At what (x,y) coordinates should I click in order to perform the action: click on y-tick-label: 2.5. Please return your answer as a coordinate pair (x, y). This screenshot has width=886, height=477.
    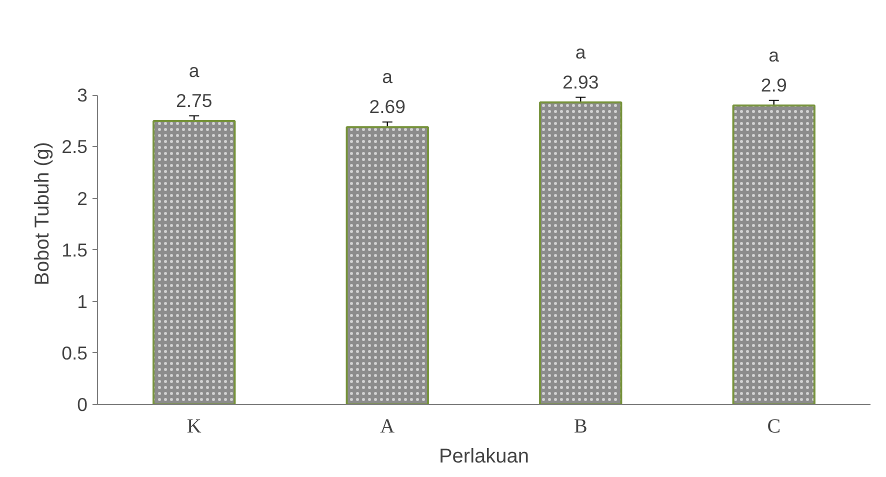
    Looking at the image, I should click on (75, 147).